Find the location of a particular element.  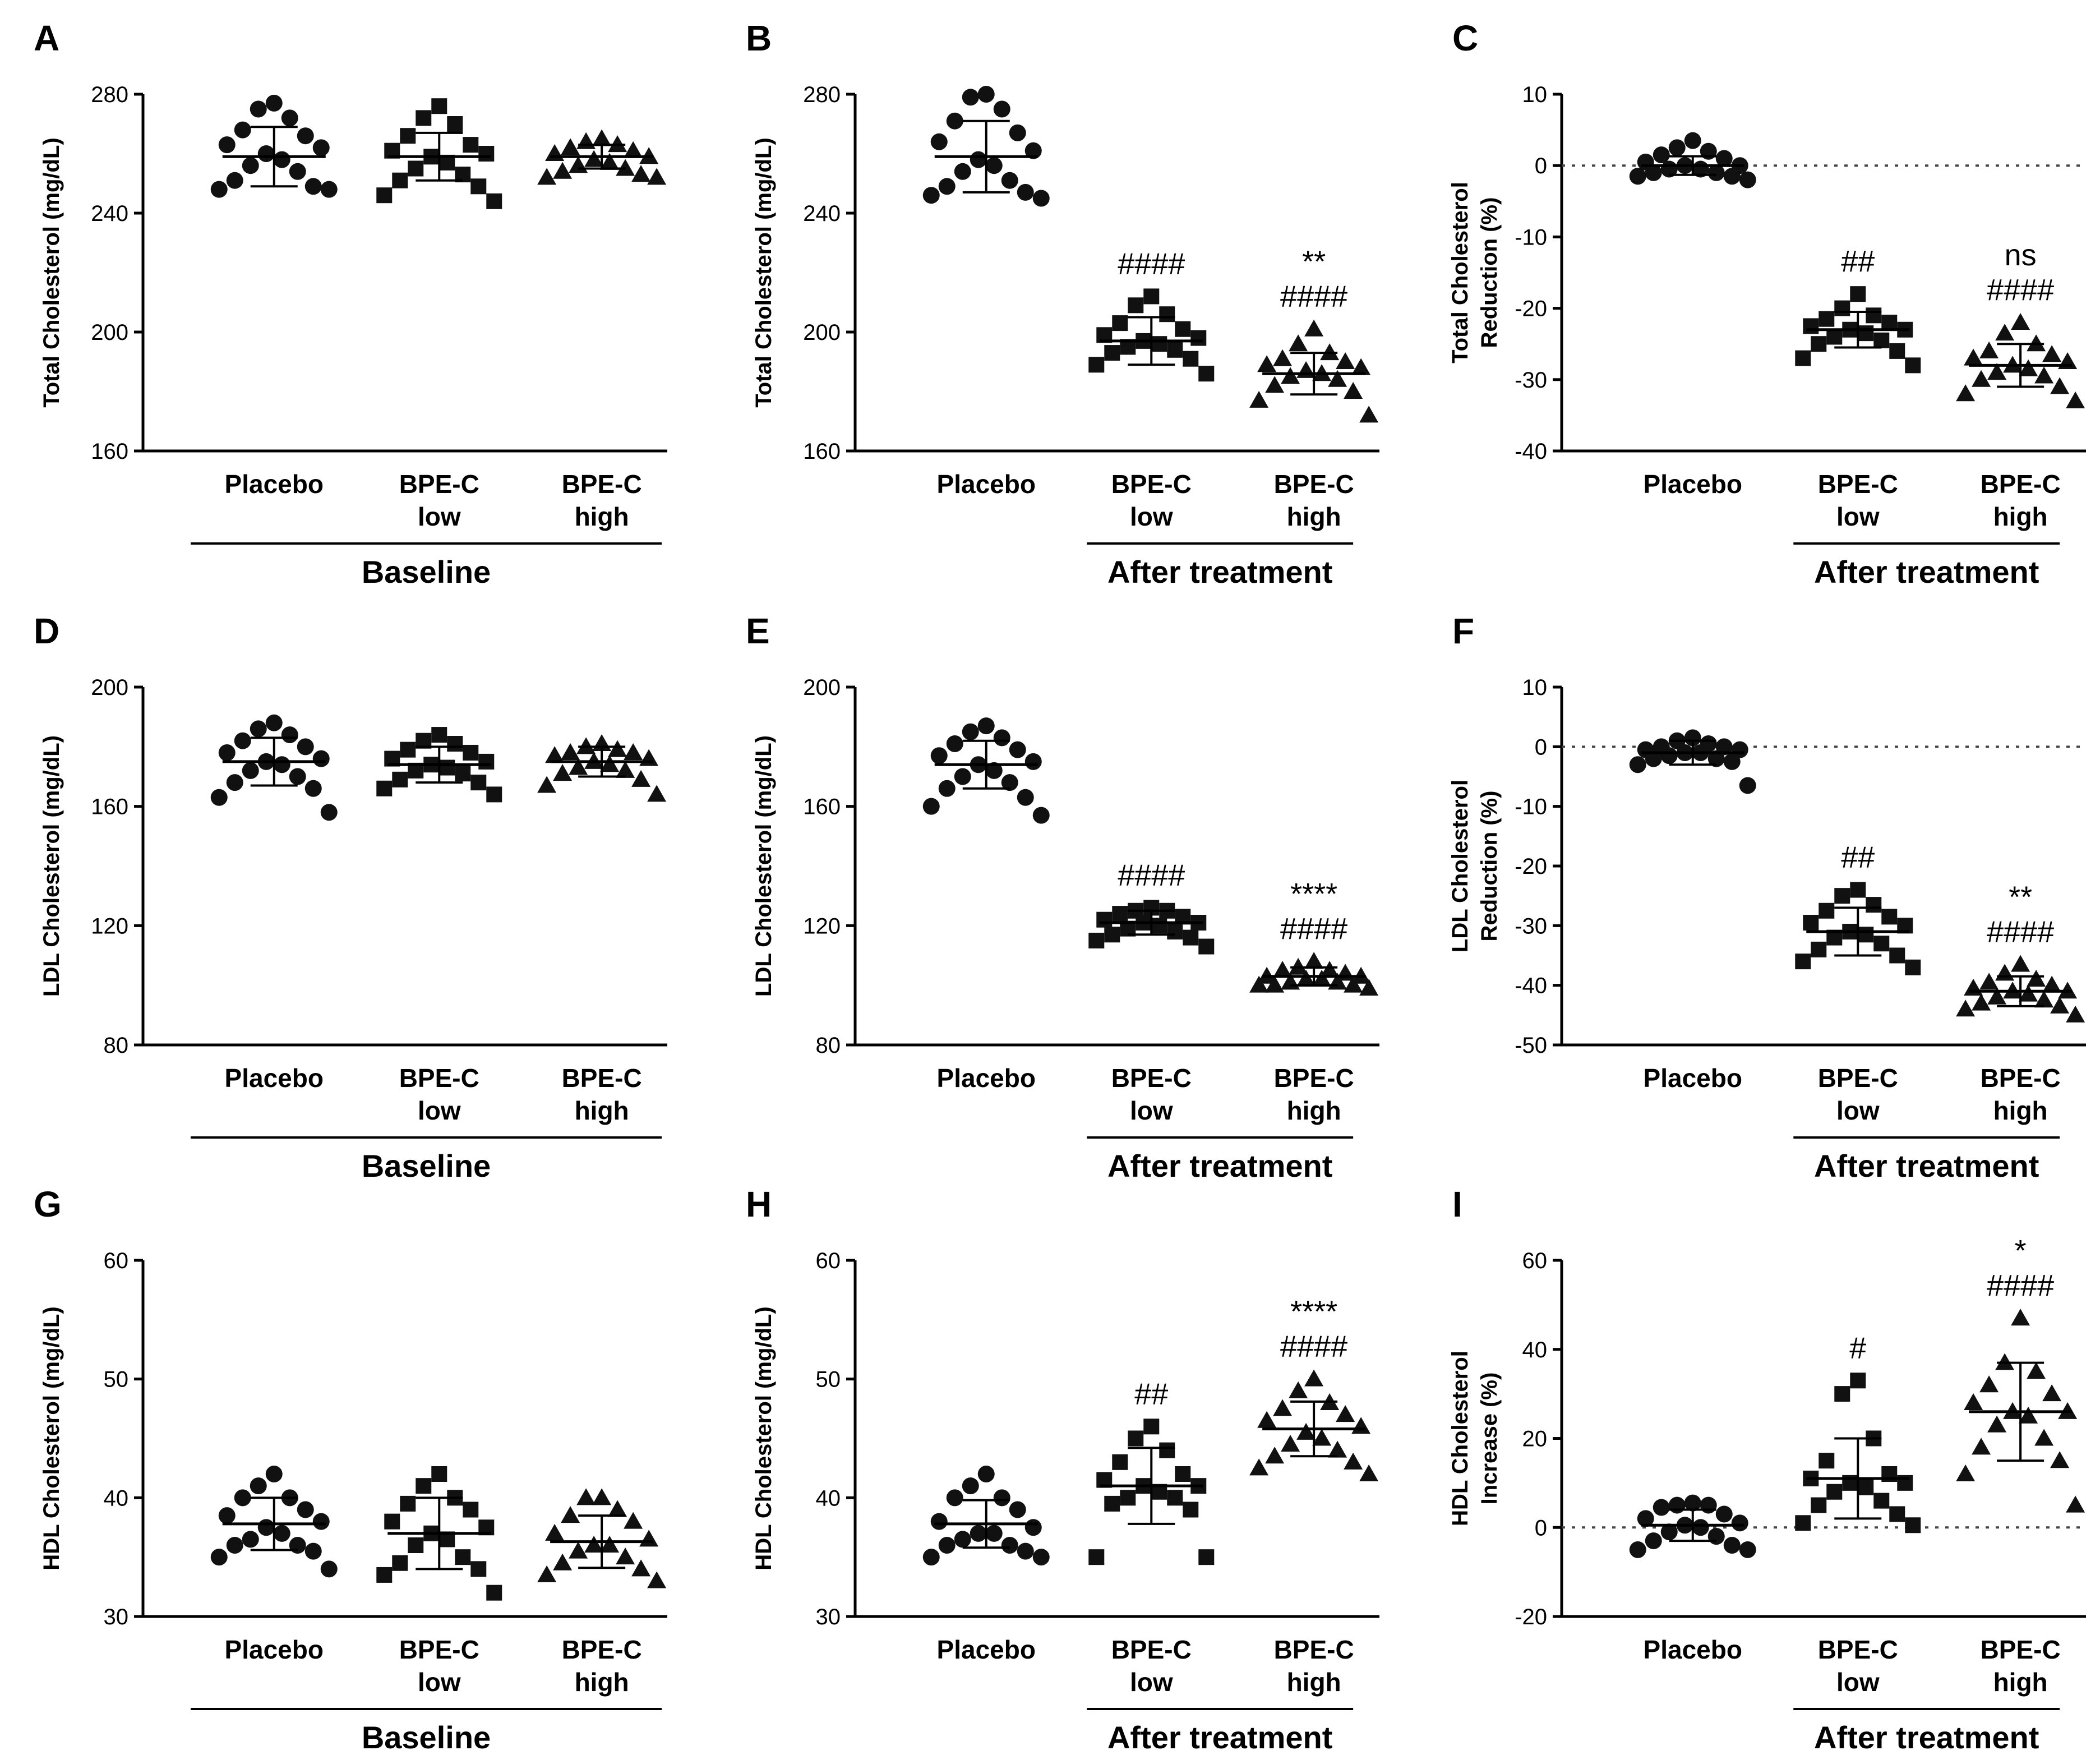

series-bpe-c-high: ****#### is located at coordinates (1314, 937).